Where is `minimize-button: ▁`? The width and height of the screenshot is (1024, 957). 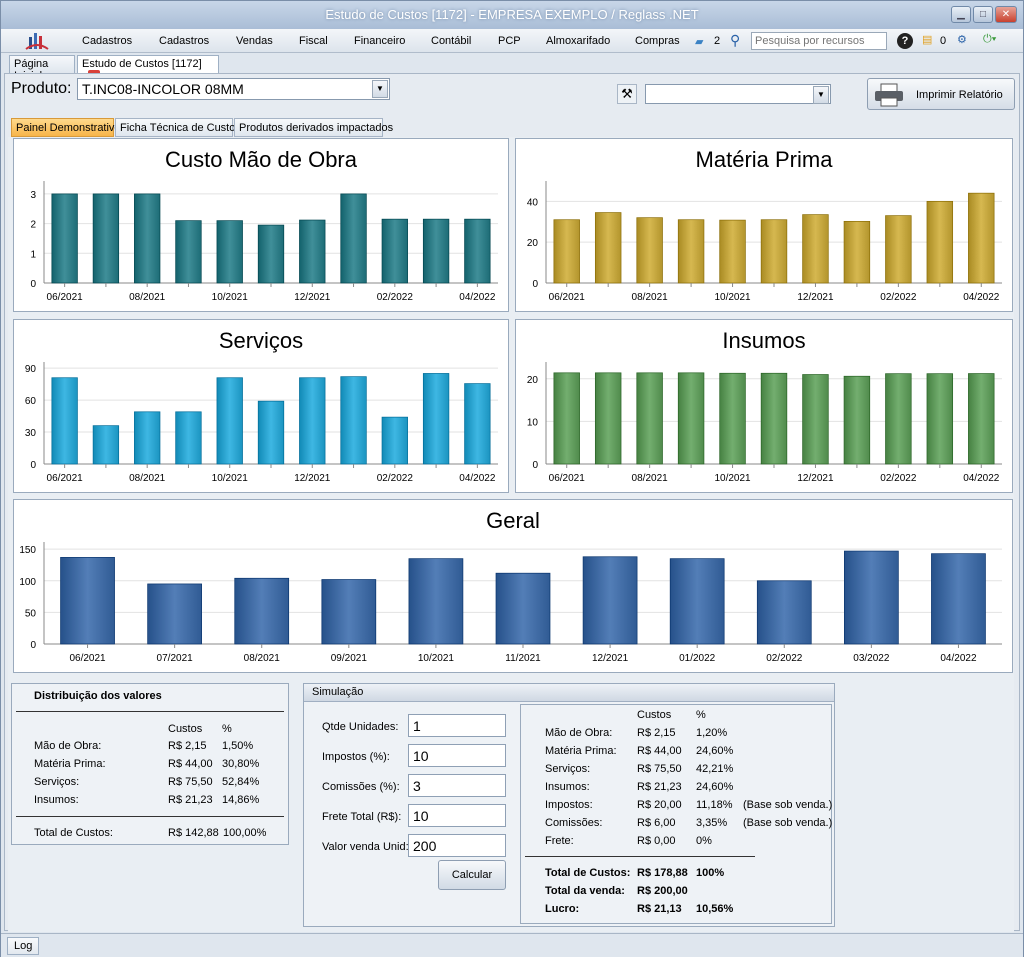
minimize-button: ▁ is located at coordinates (961, 14).